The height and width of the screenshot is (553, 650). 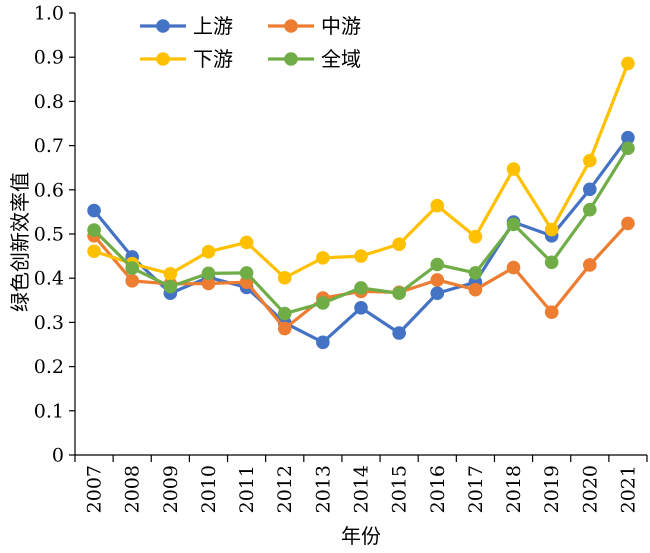 What do you see at coordinates (438, 489) in the screenshot?
I see `x-tick-label: 2016` at bounding box center [438, 489].